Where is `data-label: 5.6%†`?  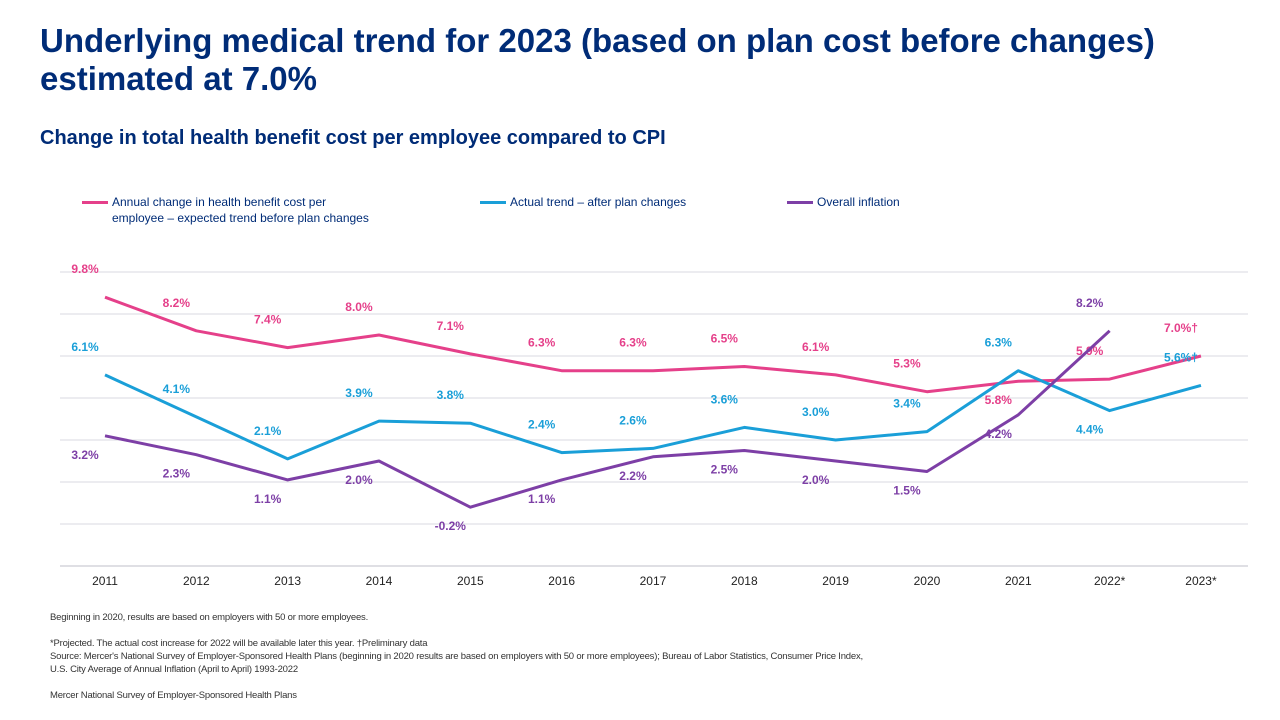
data-label: 5.6%† is located at coordinates (1181, 357).